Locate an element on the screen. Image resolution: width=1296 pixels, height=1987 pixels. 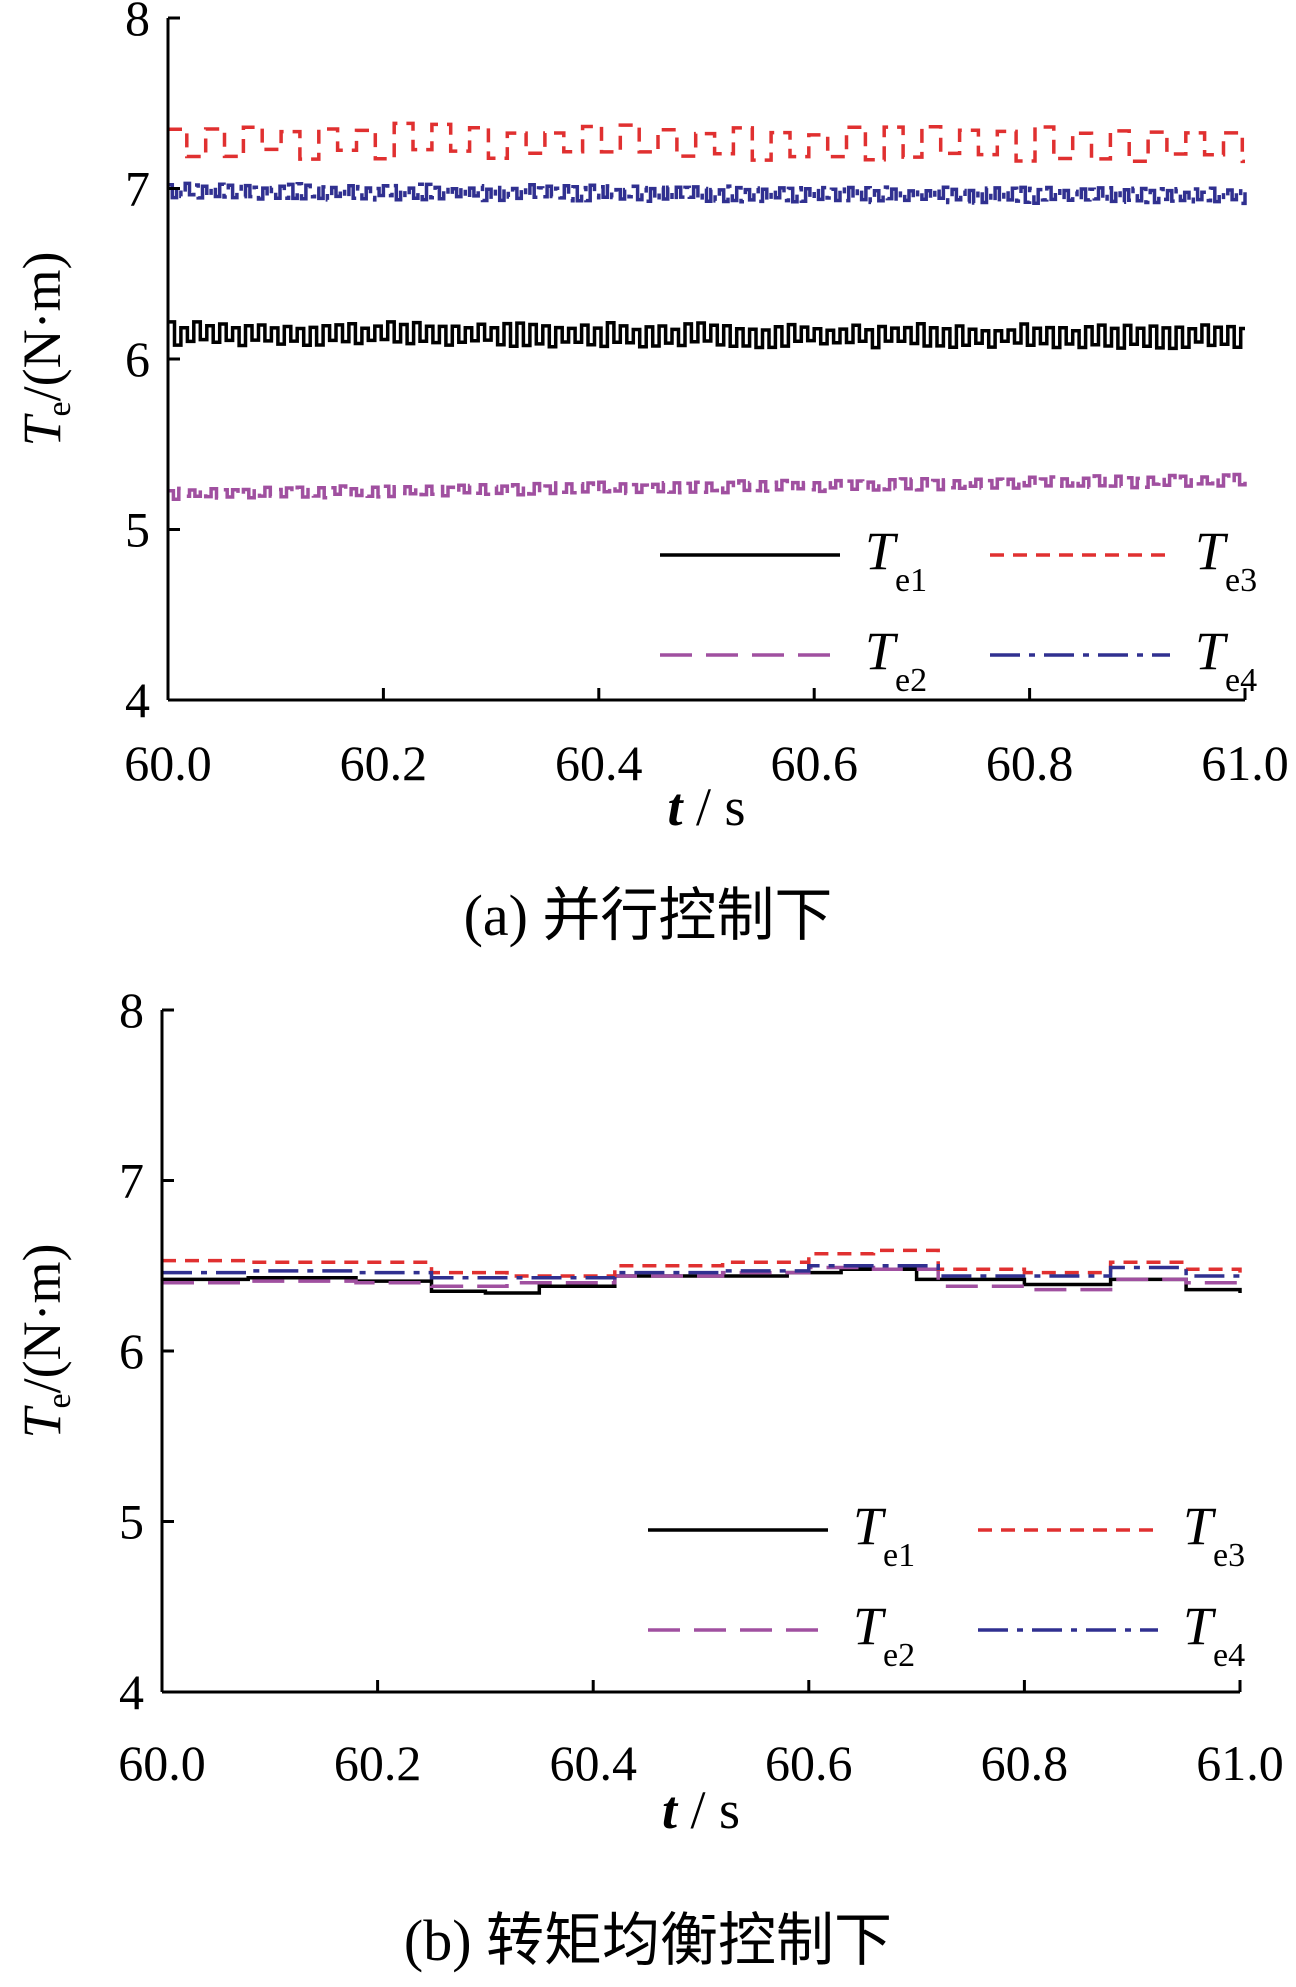
chart-caption: (a) 并行控制下 is located at coordinates (648, 915).